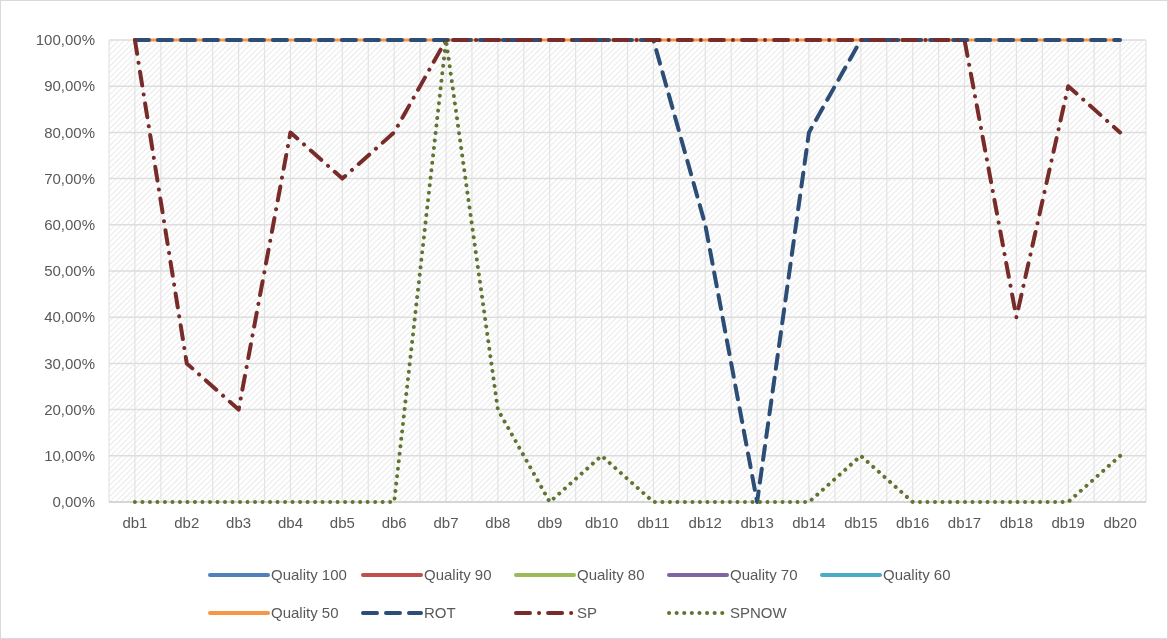  I want to click on y-tick-label: 100,00%, so click(65, 40).